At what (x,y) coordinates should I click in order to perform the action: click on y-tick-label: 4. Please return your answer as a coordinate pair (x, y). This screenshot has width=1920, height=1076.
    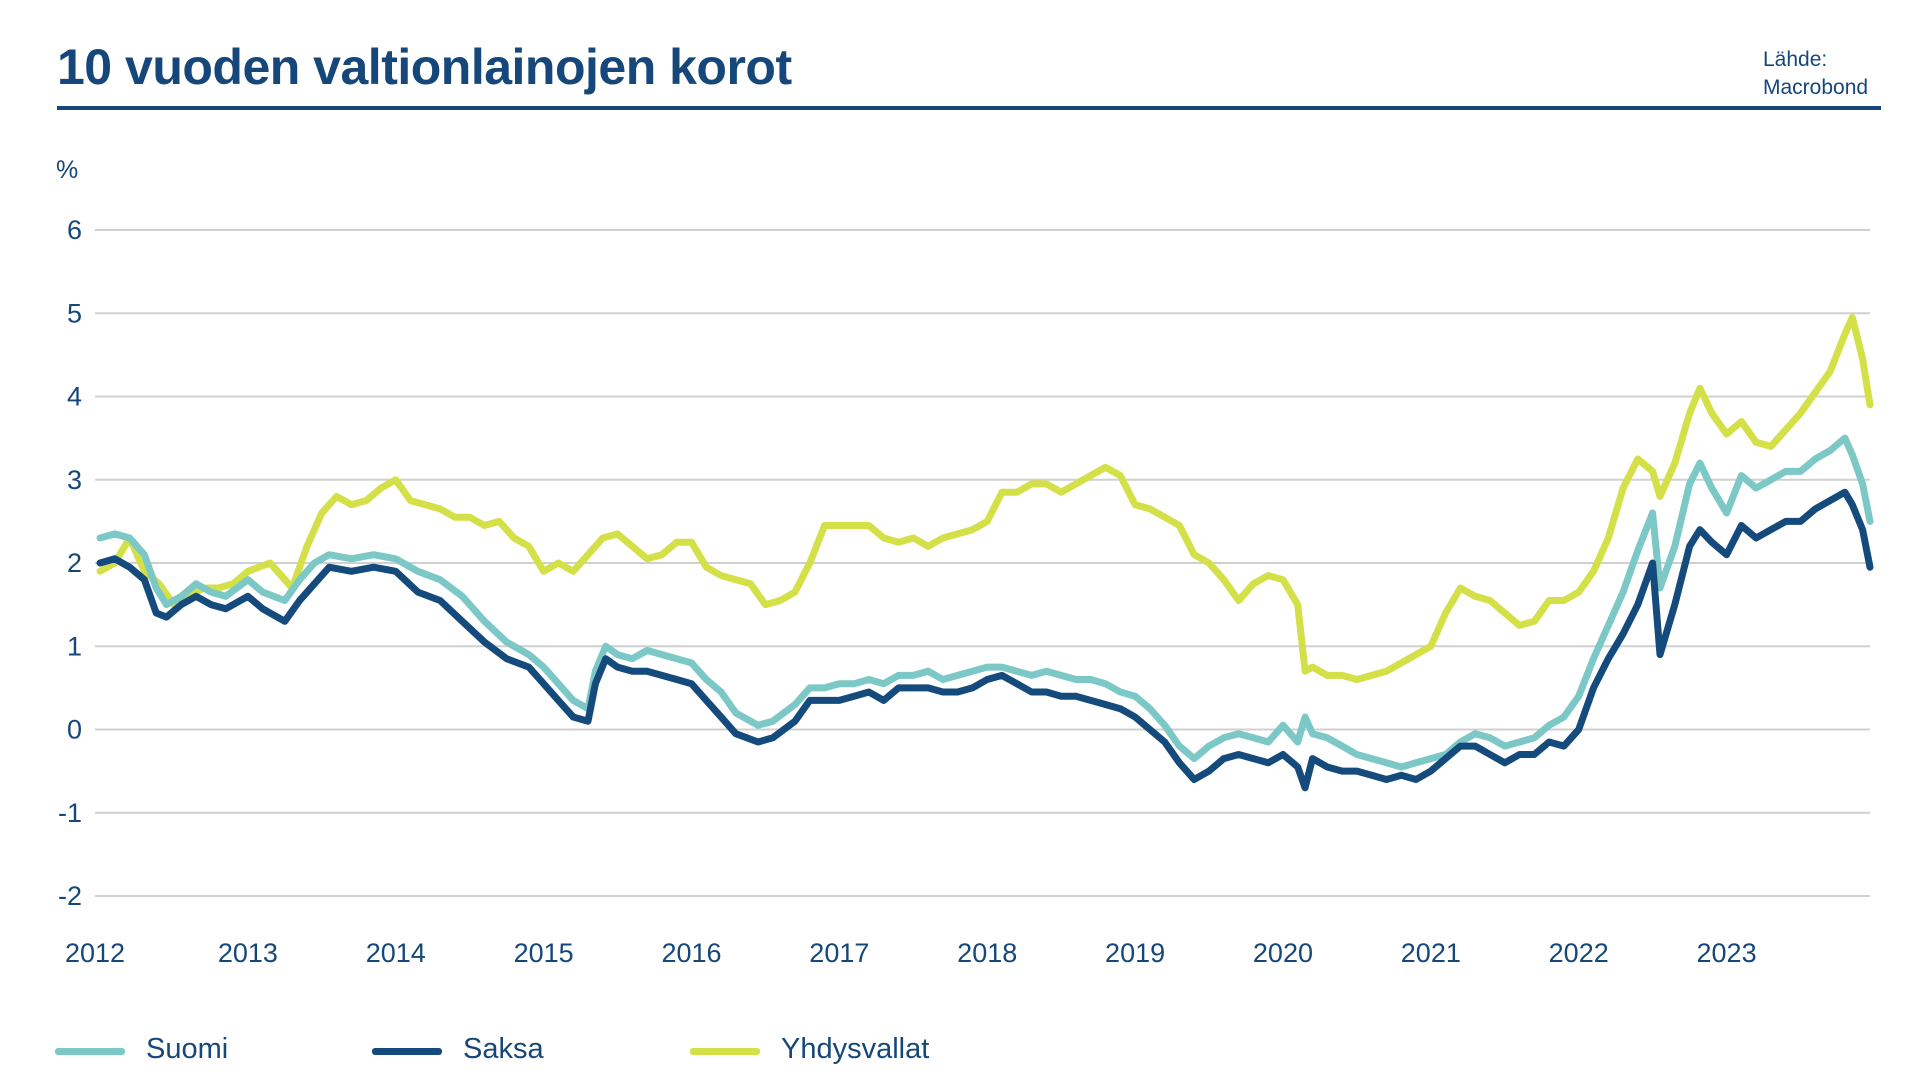
    Looking at the image, I should click on (74, 397).